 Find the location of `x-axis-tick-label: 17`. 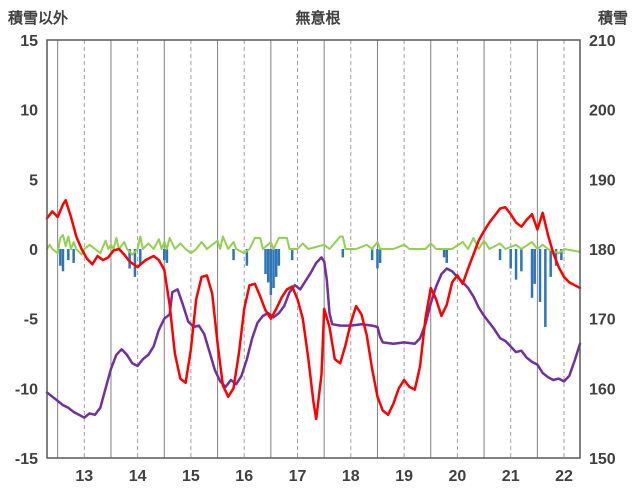

x-axis-tick-label: 17 is located at coordinates (298, 476).